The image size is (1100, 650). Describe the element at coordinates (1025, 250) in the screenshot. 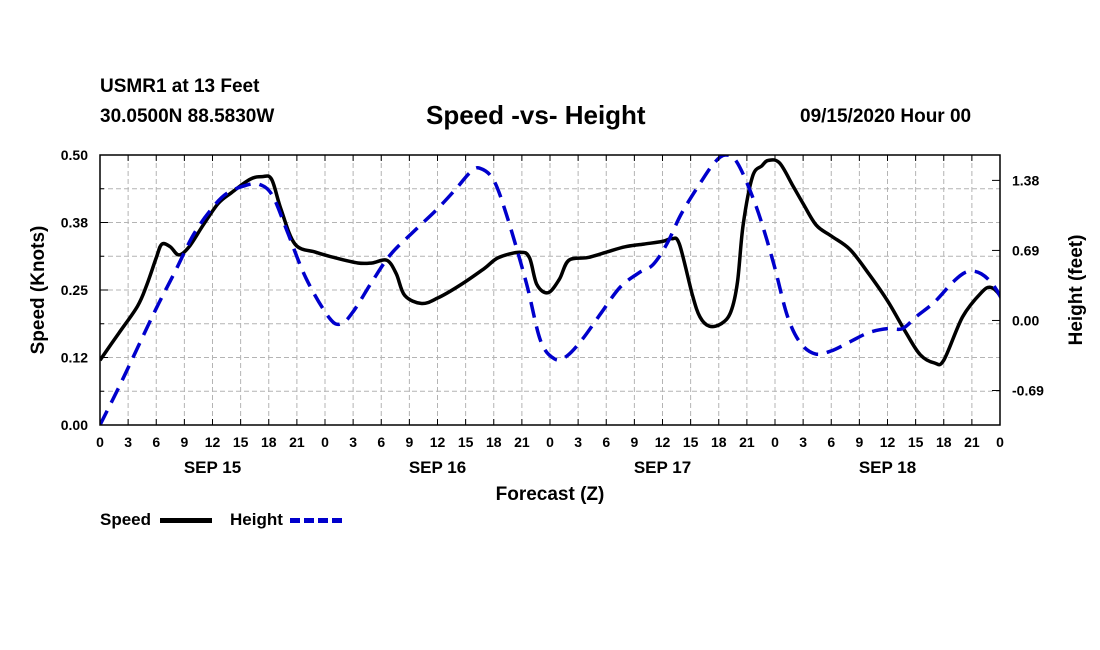

I see `y2-tick-label: 0.69` at that location.